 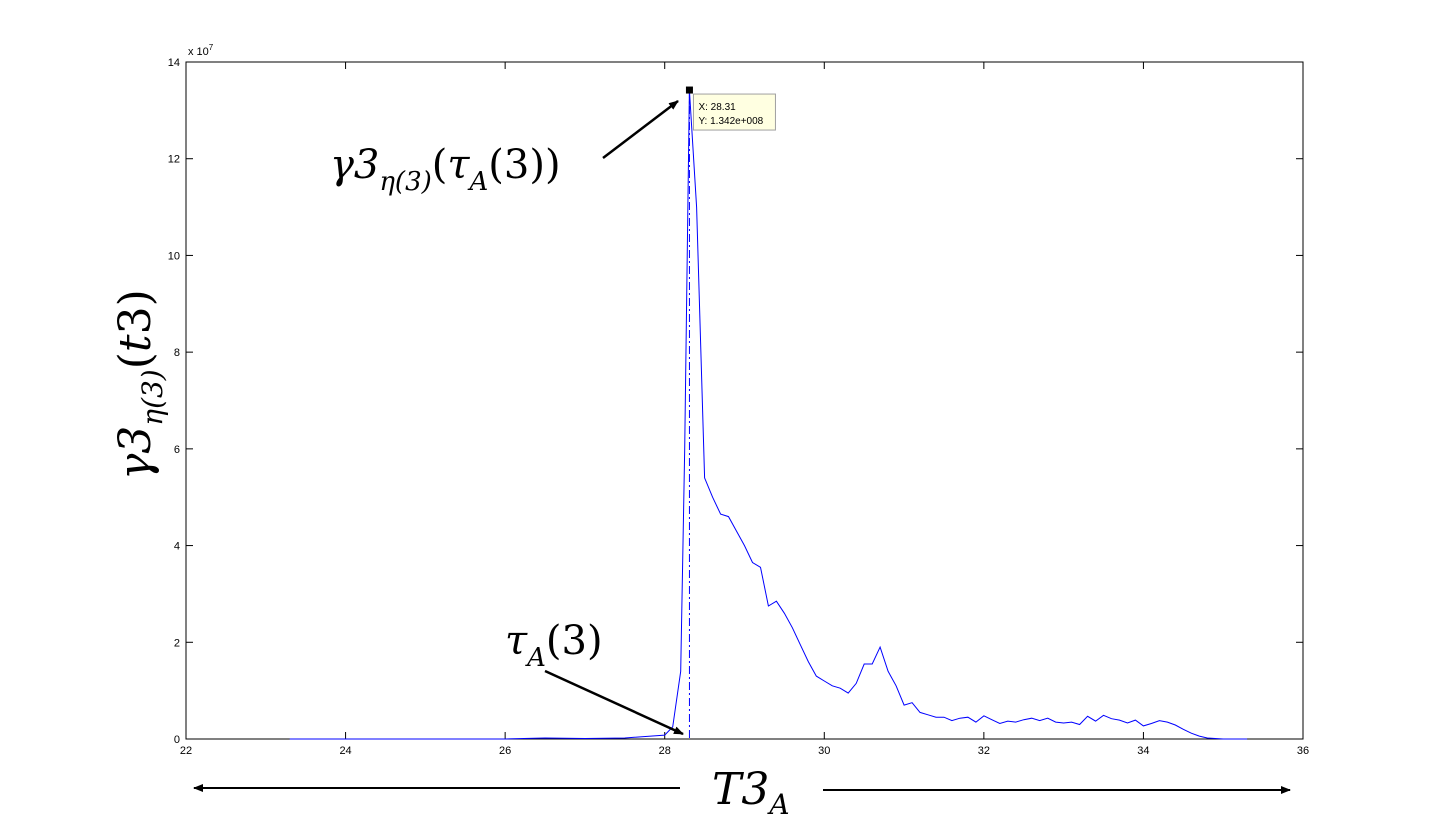 What do you see at coordinates (177, 450) in the screenshot?
I see `y-tick-label: 6` at bounding box center [177, 450].